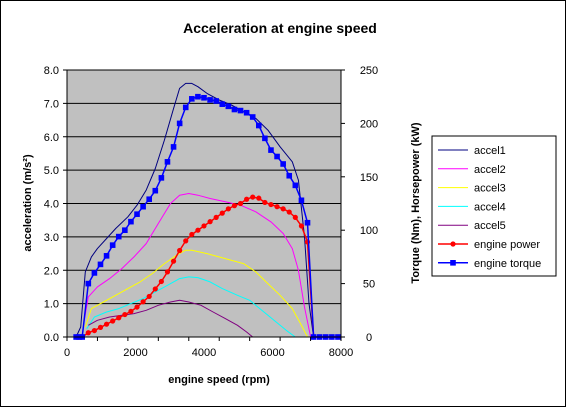 Image resolution: width=566 pixels, height=407 pixels. What do you see at coordinates (341, 353) in the screenshot?
I see `x-tick-label: 8000` at bounding box center [341, 353].